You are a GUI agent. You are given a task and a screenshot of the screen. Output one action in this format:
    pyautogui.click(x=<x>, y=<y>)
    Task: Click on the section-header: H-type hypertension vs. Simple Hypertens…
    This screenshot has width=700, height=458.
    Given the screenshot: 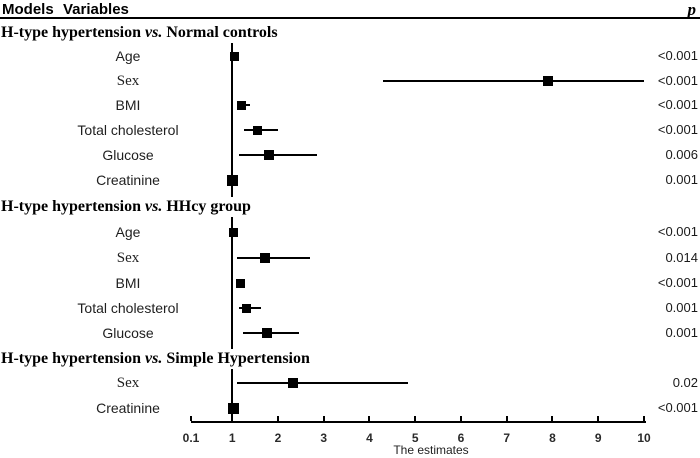 What is the action you would take?
    pyautogui.click(x=158, y=359)
    